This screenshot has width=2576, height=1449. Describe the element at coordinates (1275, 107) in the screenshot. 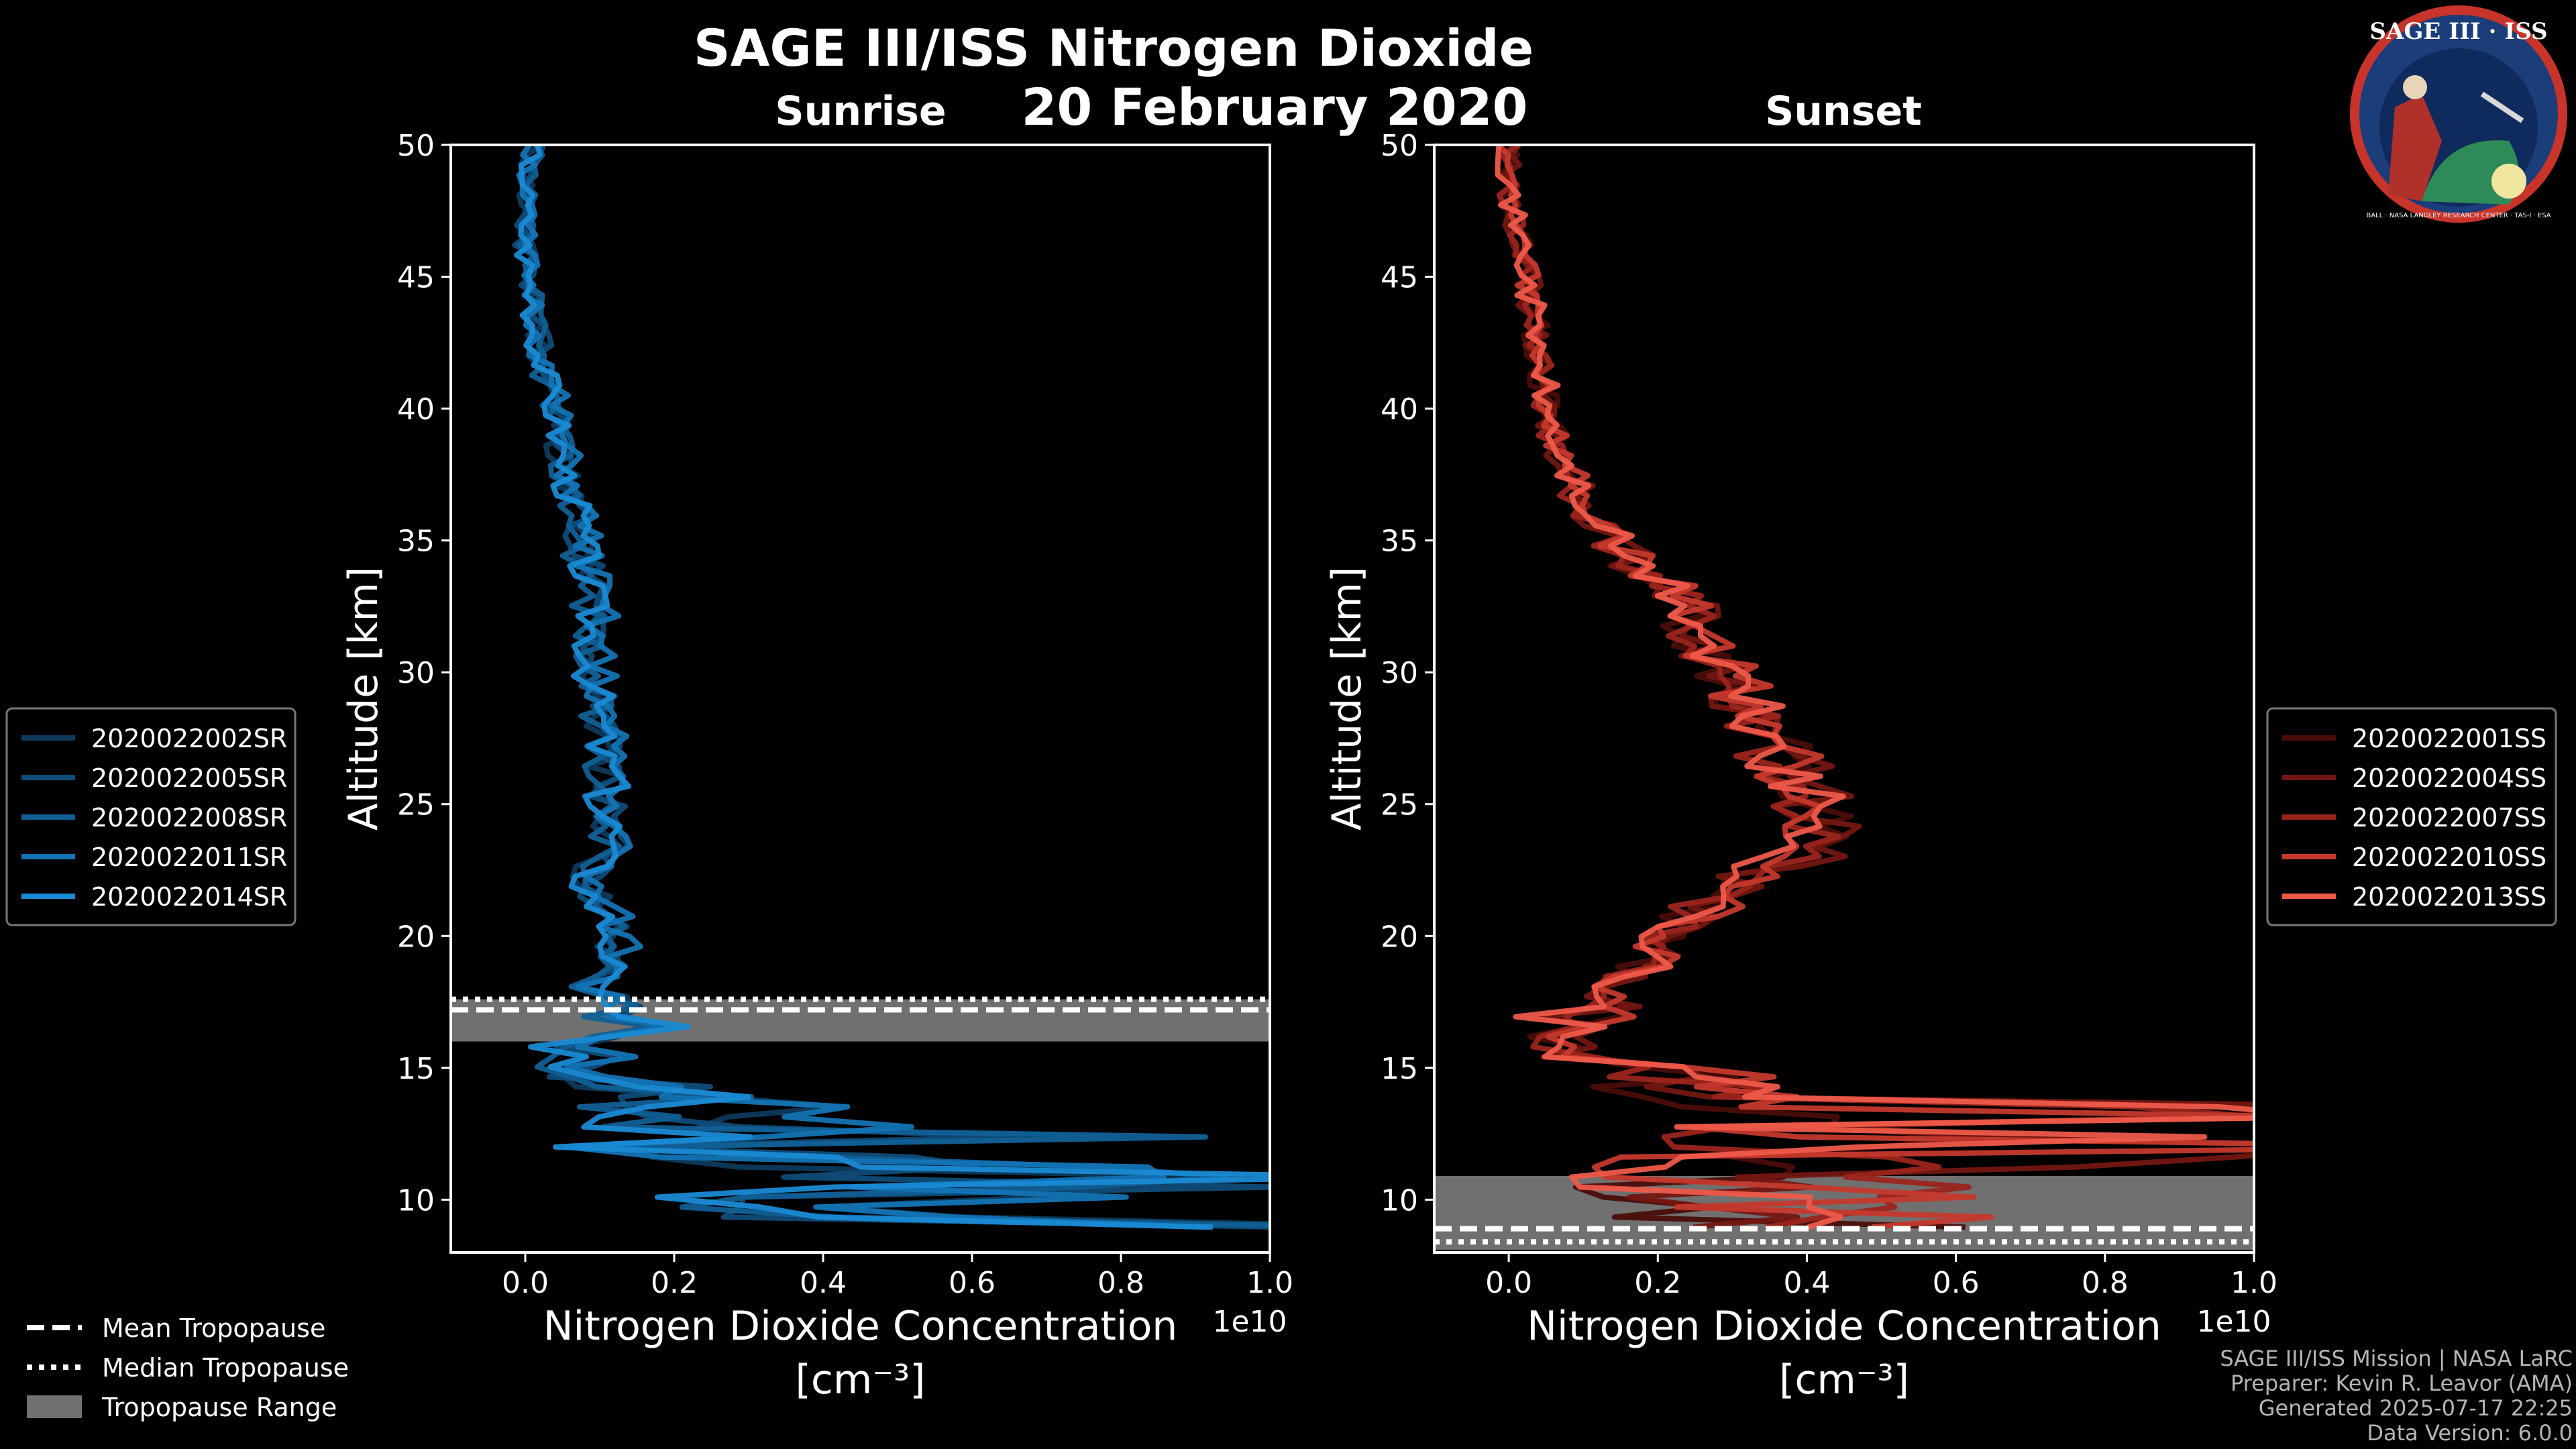

I see `date-title: 20 February 2020` at that location.